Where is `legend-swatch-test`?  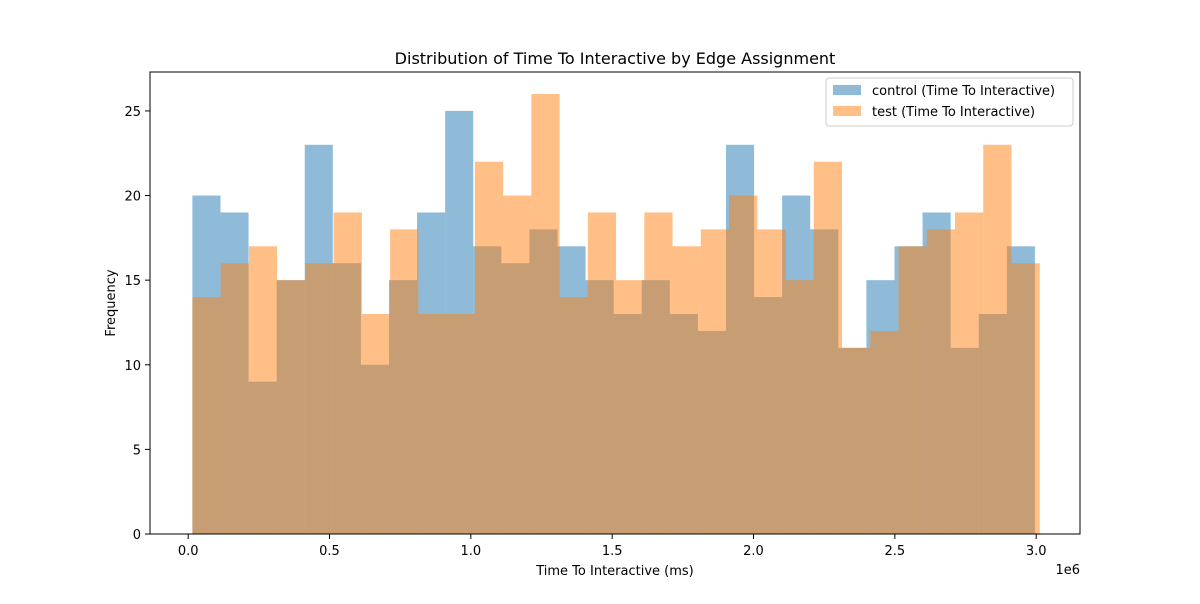 legend-swatch-test is located at coordinates (847, 111).